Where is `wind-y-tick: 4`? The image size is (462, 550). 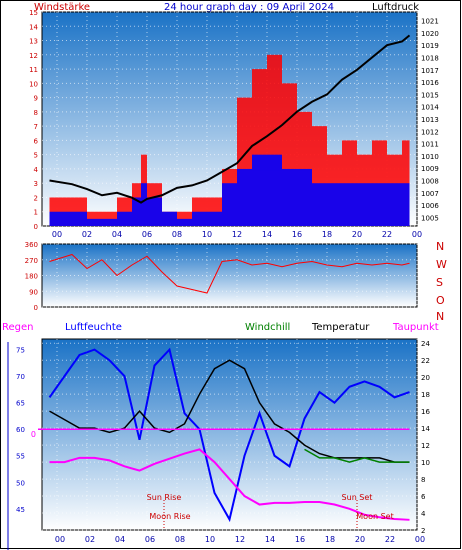 wind-y-tick: 4 is located at coordinates (36, 170).